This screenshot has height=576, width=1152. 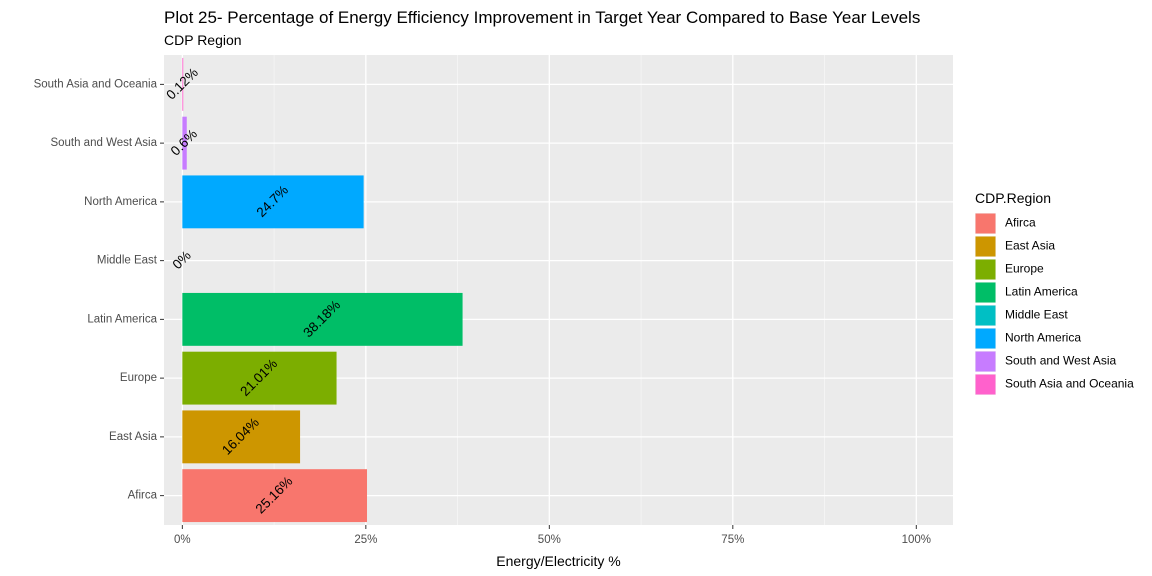 What do you see at coordinates (549, 540) in the screenshot?
I see `x-tick-label: 50%` at bounding box center [549, 540].